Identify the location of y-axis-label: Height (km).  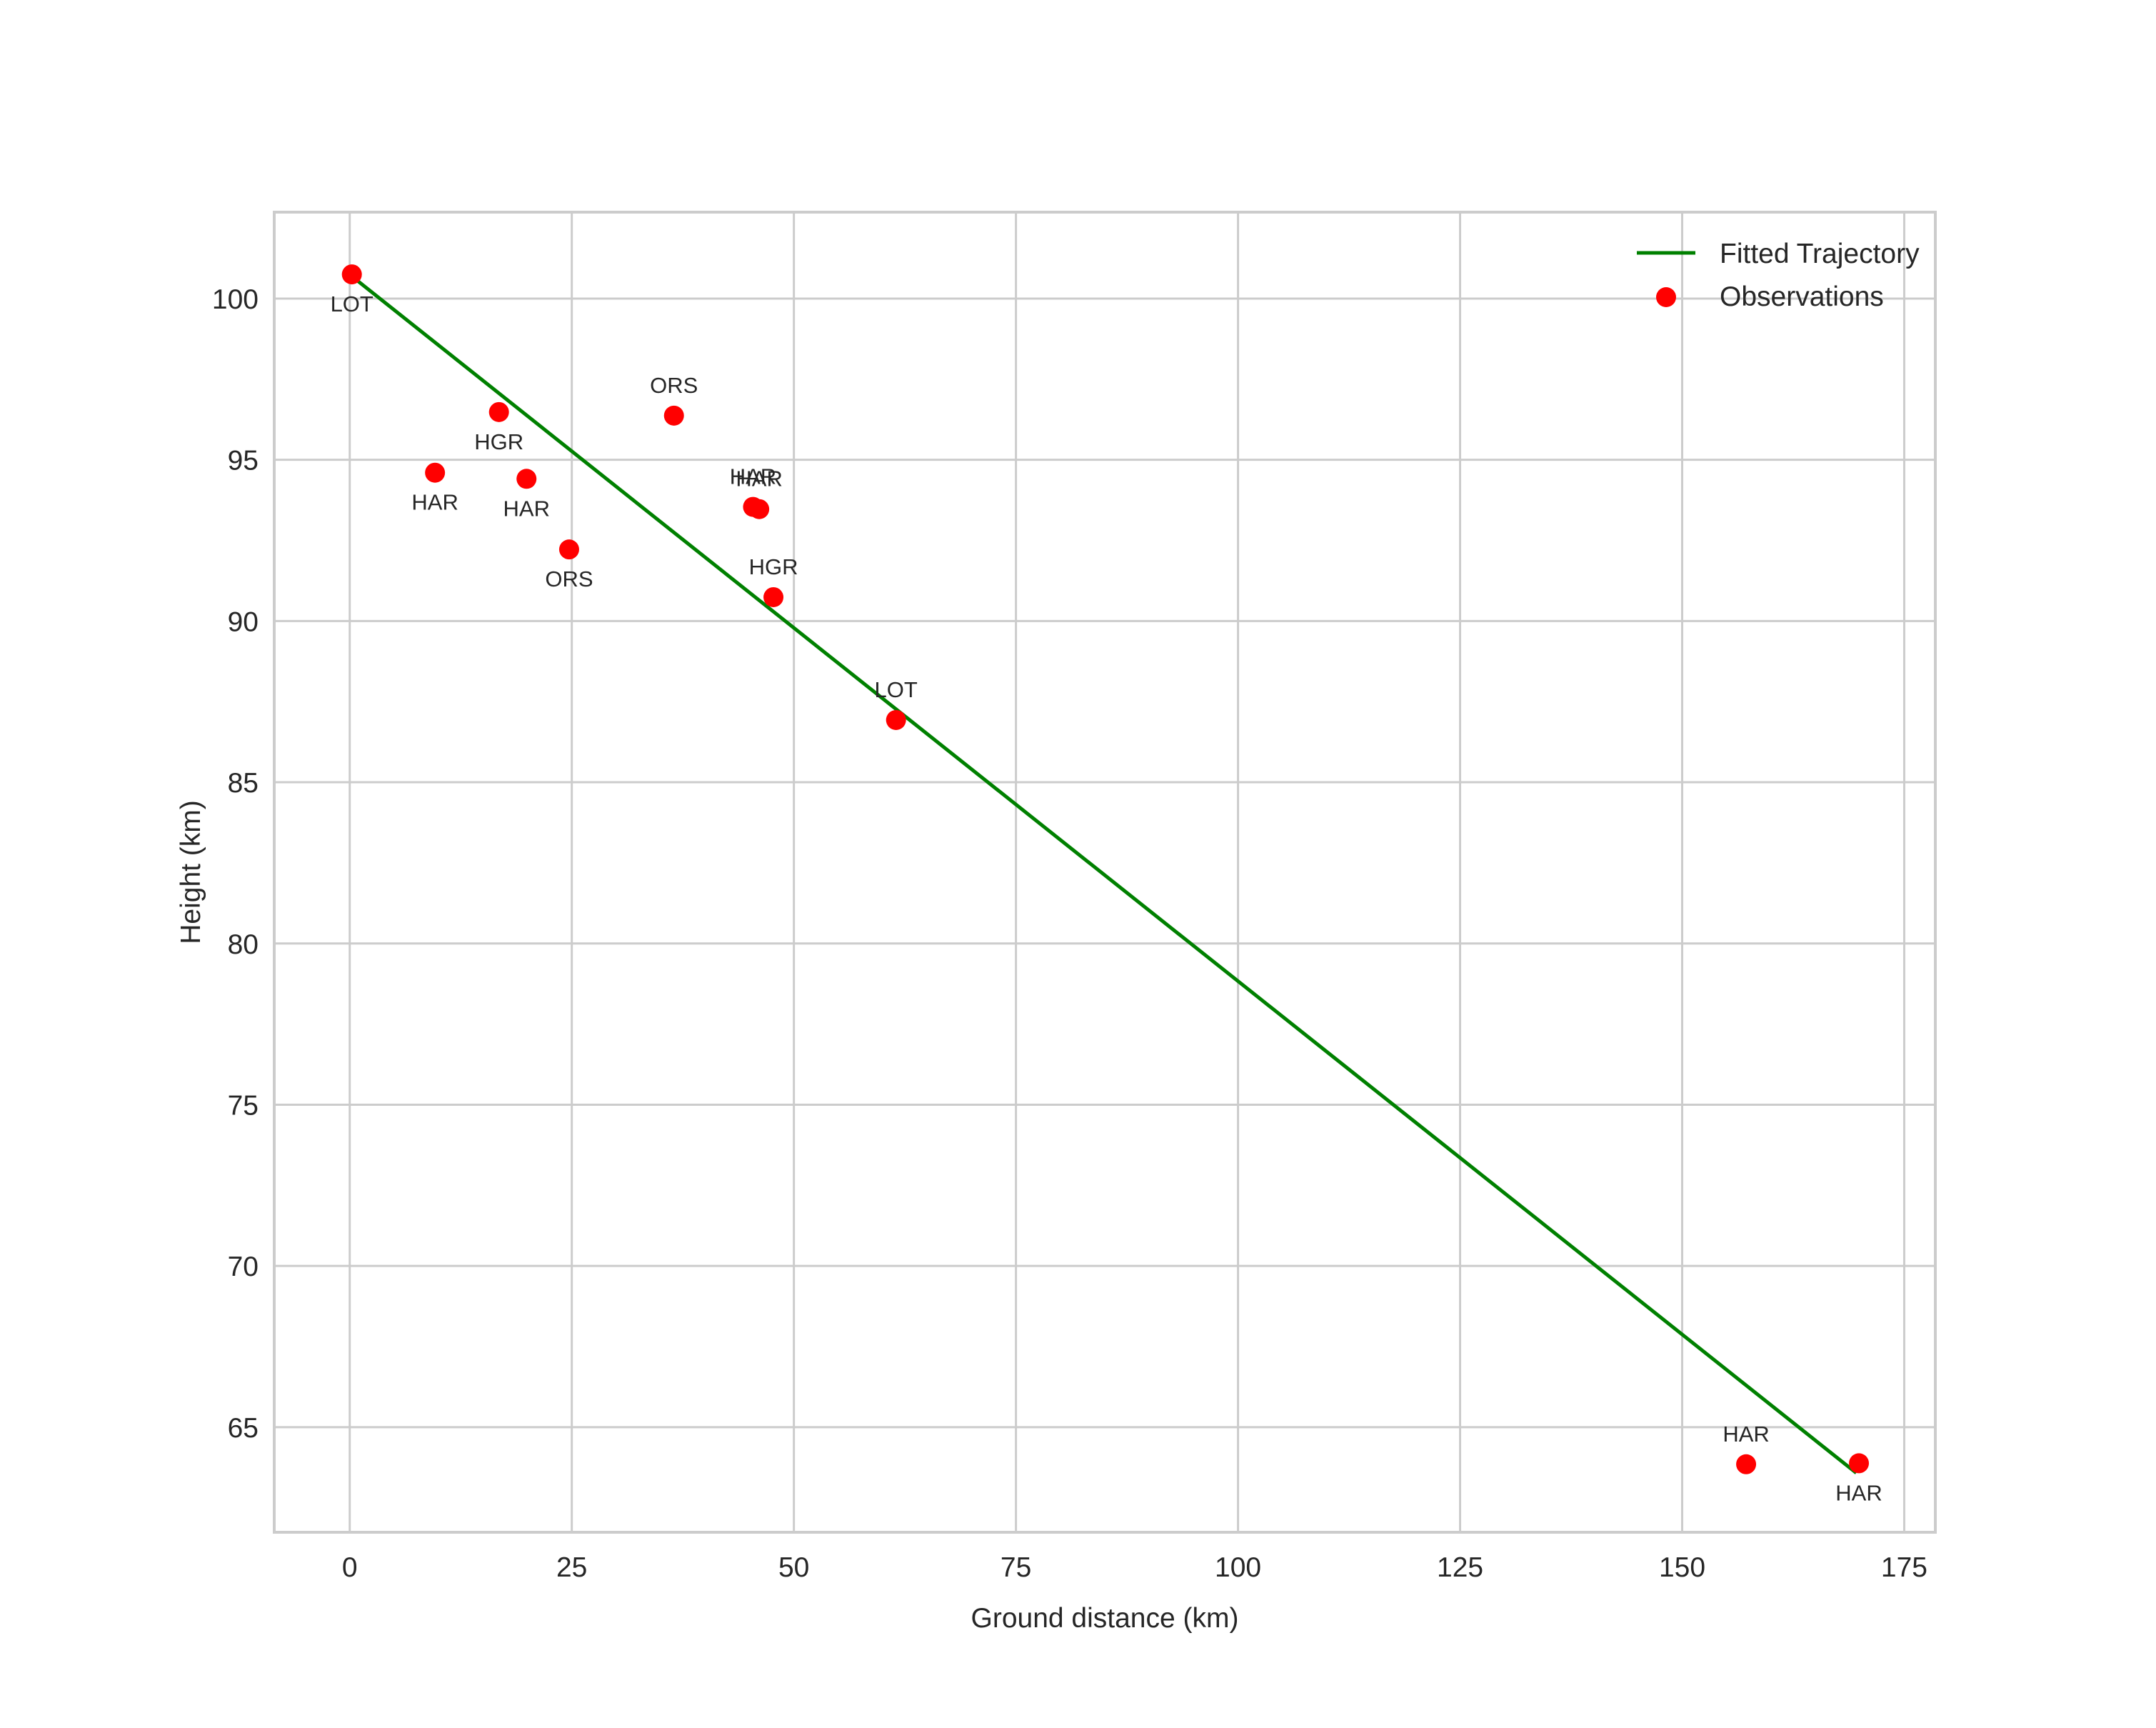
(191, 872).